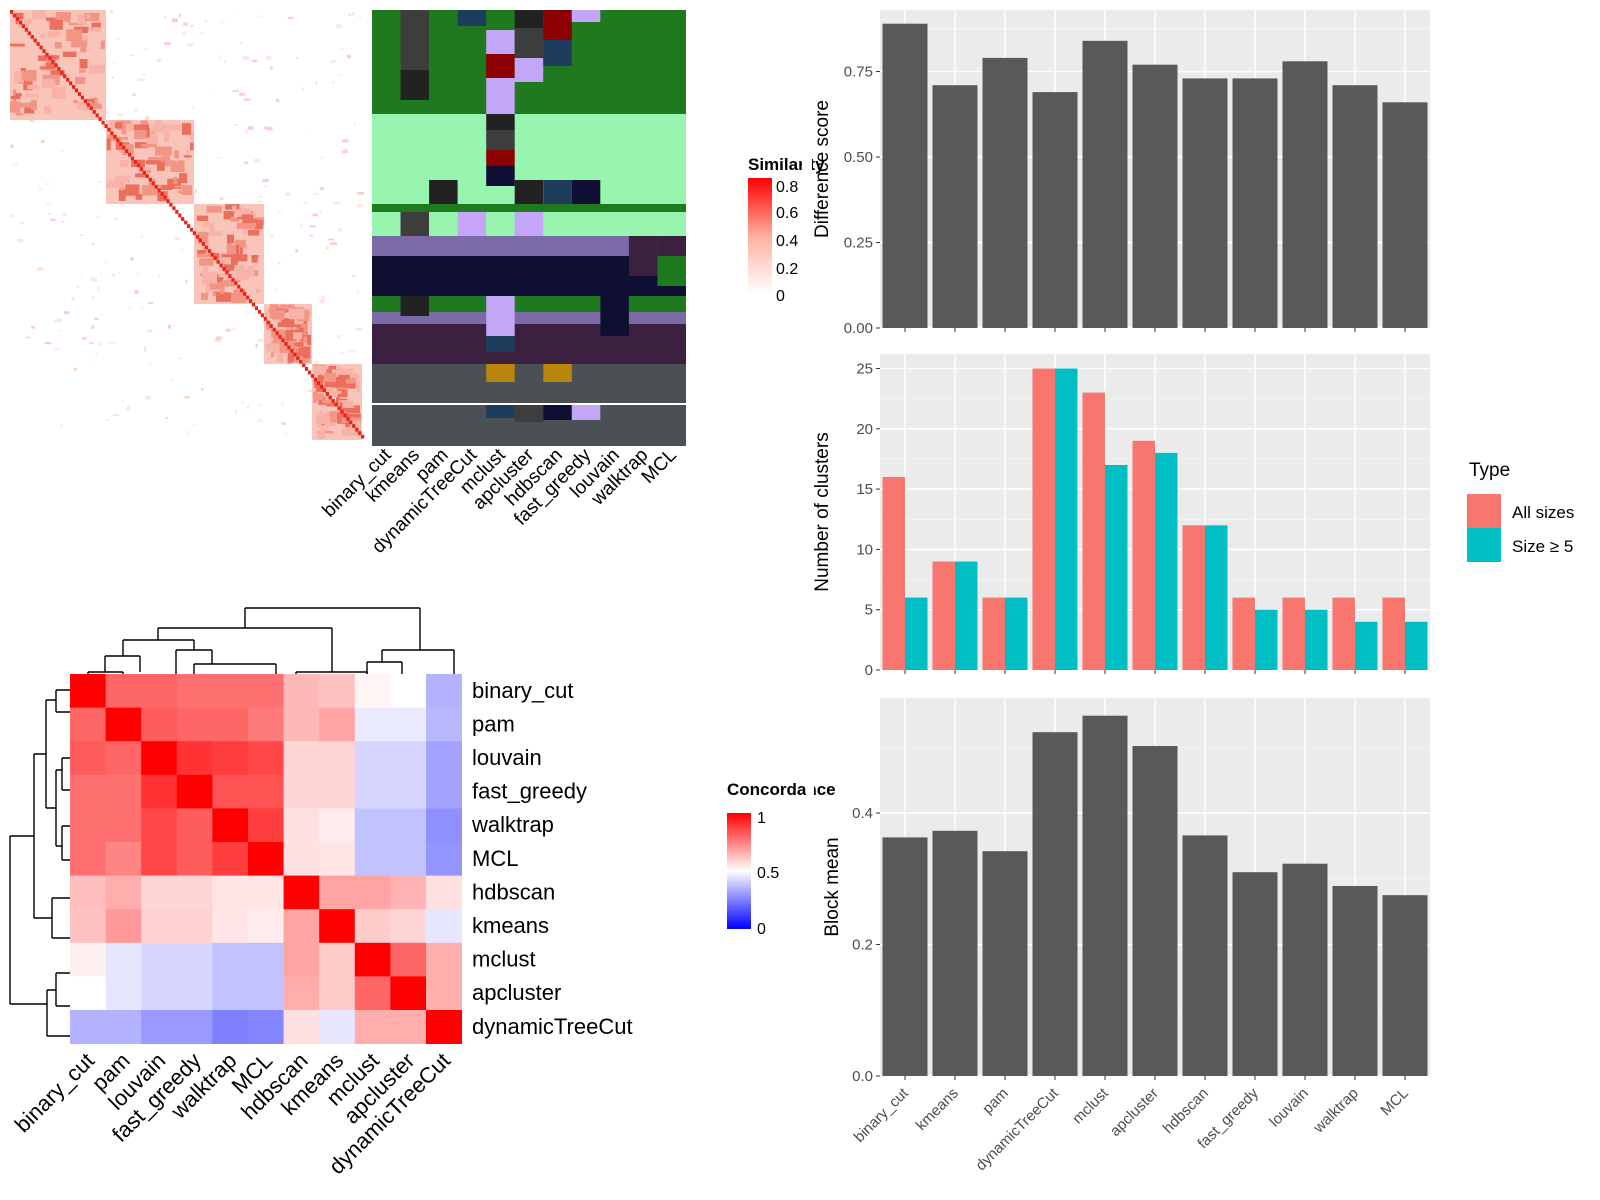 Image resolution: width=1600 pixels, height=1200 pixels. What do you see at coordinates (1121, 173) in the screenshot?
I see `bar-panel: 0.00 0.25 0.50 0.75 Difference score` at bounding box center [1121, 173].